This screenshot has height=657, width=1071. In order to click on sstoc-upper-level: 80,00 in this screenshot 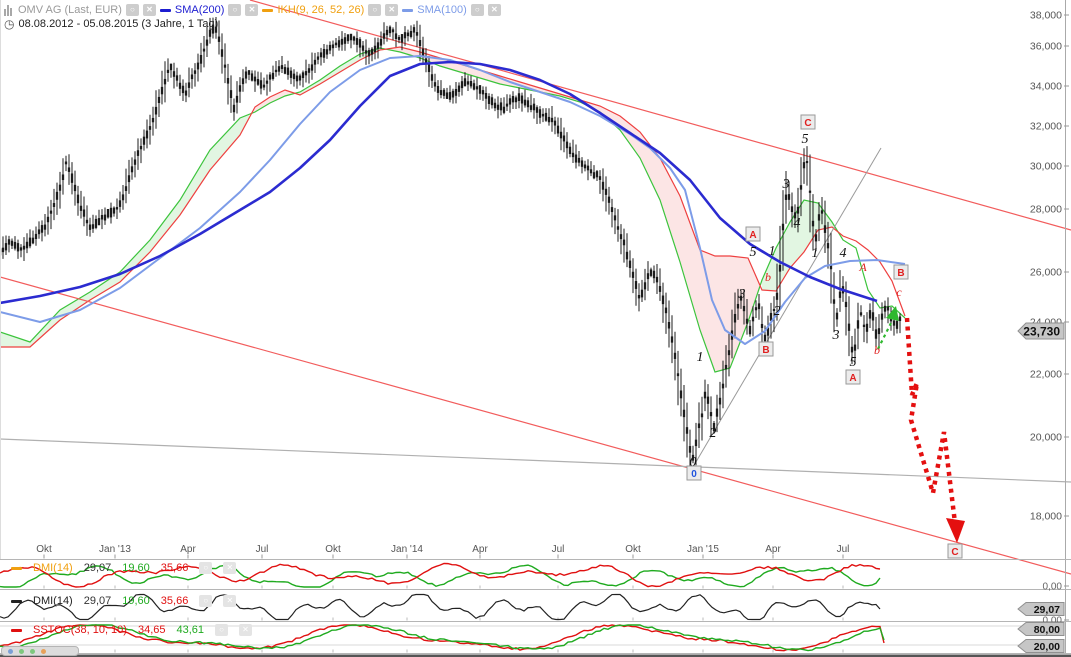, I will do `click(1047, 630)`.